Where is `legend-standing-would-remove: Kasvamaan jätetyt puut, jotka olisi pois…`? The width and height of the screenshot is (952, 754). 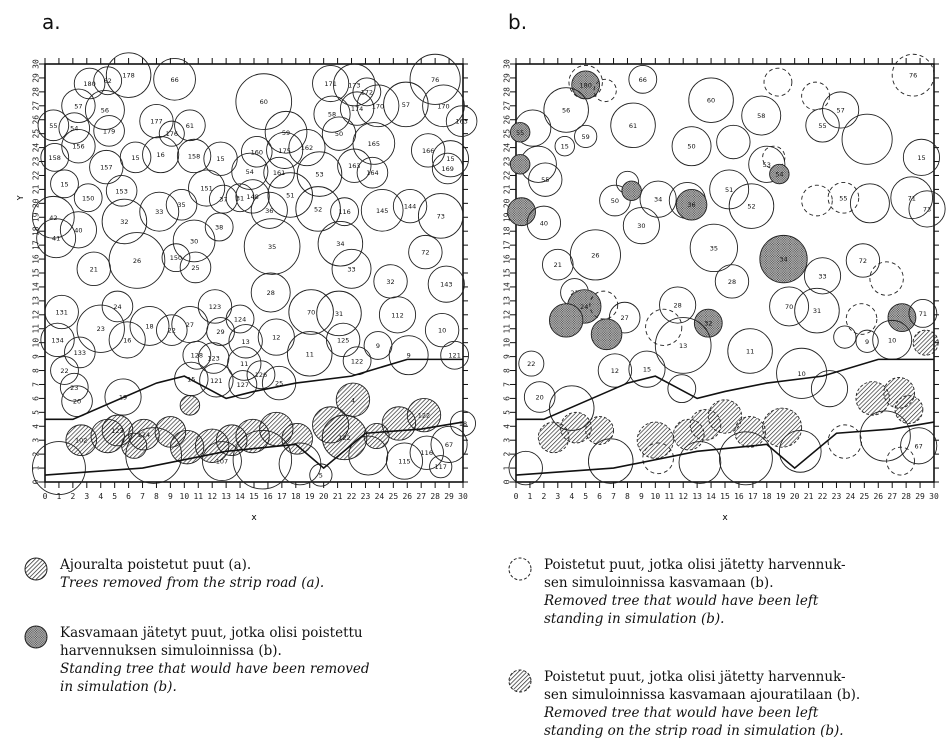 legend-standing-would-remove: Kasvamaan jätetyt puut, jotka olisi pois… is located at coordinates (244, 664).